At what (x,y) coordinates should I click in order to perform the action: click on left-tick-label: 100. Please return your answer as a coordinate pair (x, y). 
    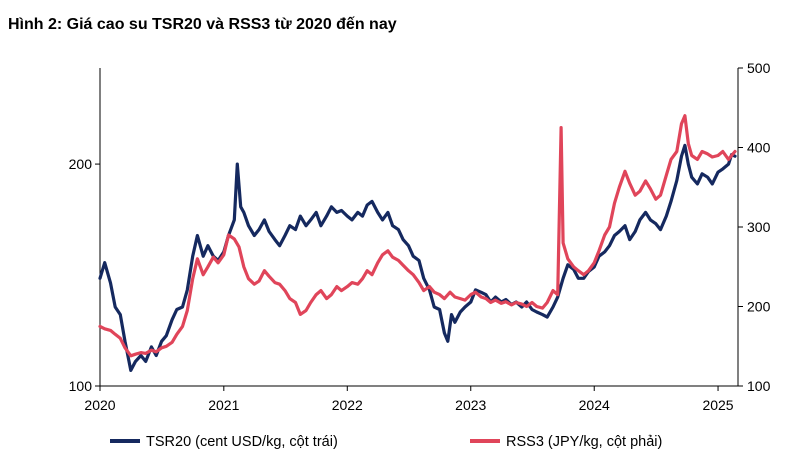
    Looking at the image, I should click on (81, 386).